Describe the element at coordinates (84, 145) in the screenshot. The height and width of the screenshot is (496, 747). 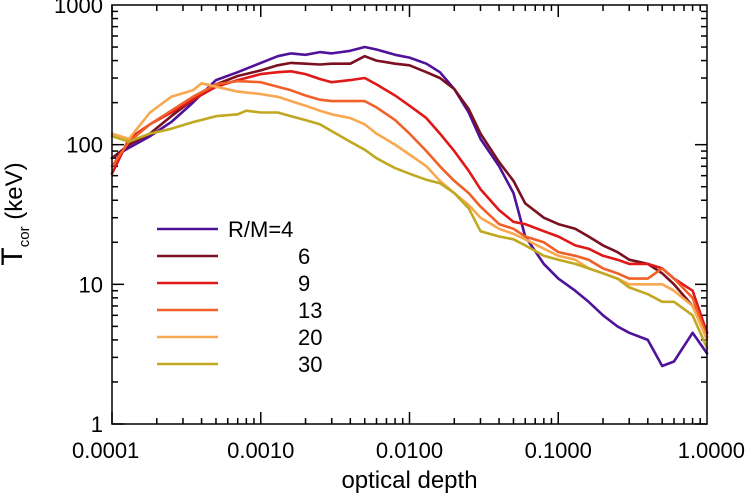
I see `y-tick-label: 100` at that location.